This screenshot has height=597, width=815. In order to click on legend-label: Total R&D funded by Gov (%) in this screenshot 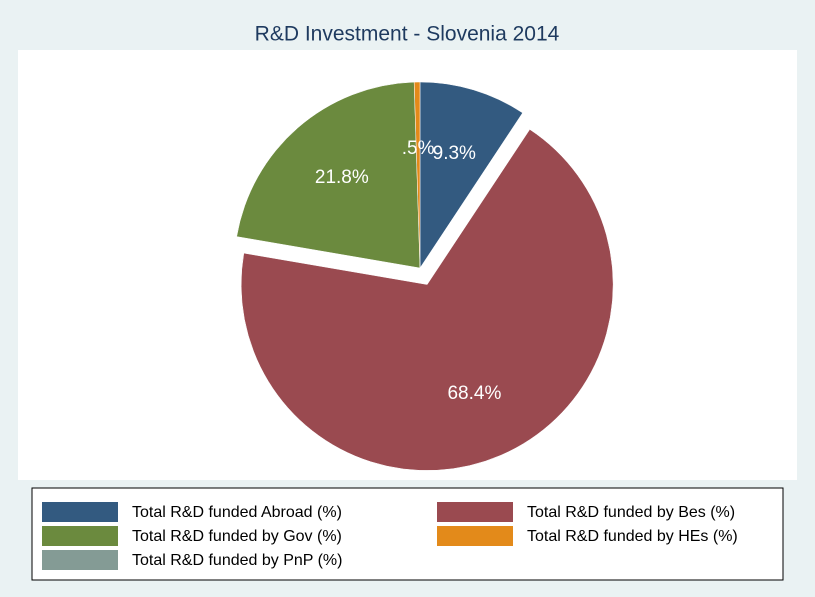, I will do `click(237, 536)`.